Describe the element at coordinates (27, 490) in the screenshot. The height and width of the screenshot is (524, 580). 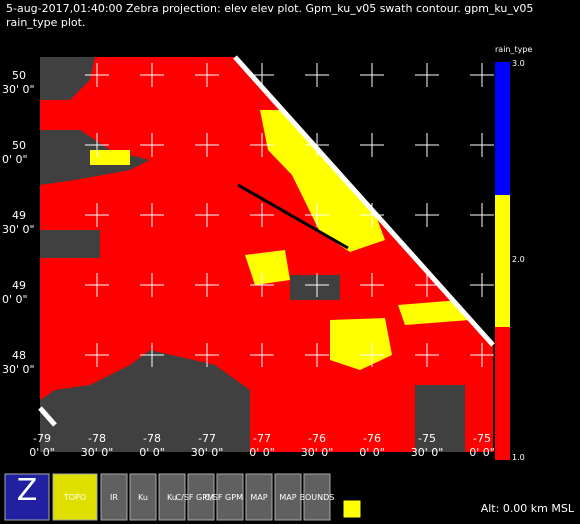
I see `button-label: Z` at that location.